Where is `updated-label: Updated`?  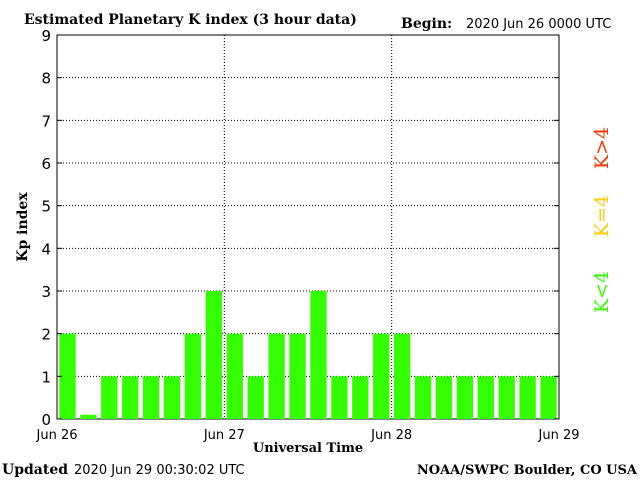 updated-label: Updated is located at coordinates (35, 470).